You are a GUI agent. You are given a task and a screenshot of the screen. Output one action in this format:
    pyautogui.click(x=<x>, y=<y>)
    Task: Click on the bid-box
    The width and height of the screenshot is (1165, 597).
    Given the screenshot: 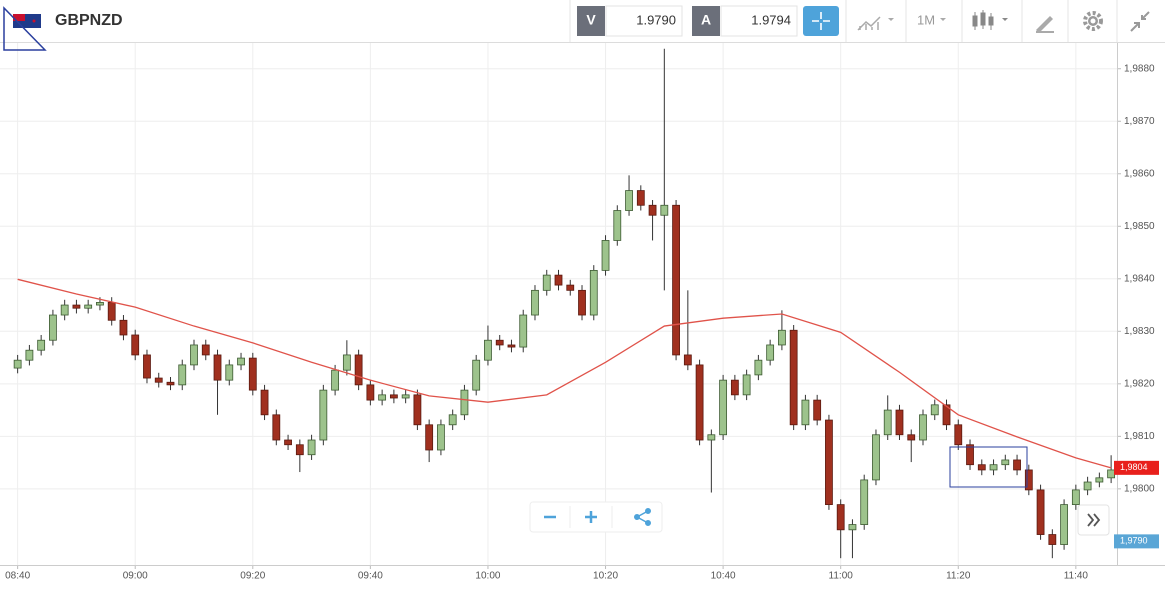 What is the action you would take?
    pyautogui.click(x=644, y=21)
    